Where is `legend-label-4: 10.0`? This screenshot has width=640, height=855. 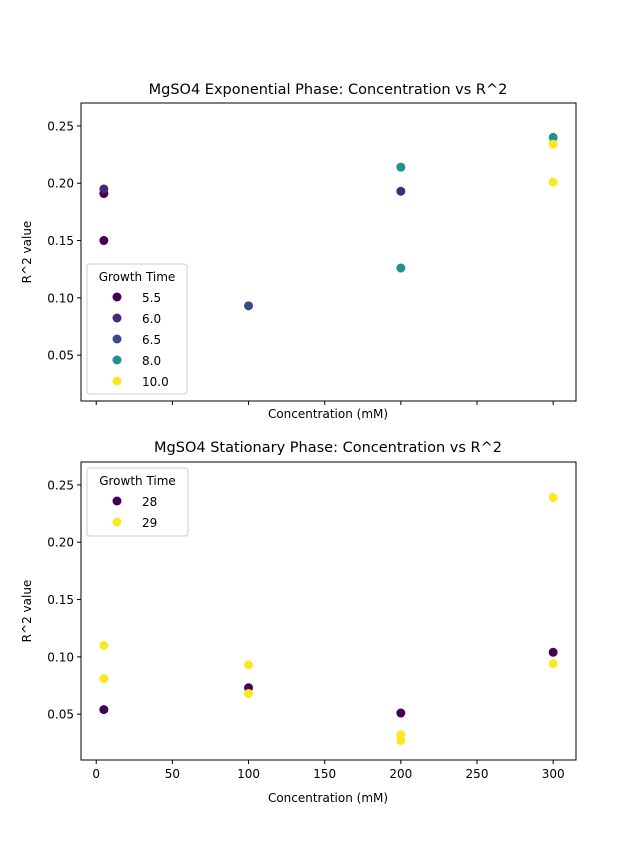 legend-label-4: 10.0 is located at coordinates (155, 382).